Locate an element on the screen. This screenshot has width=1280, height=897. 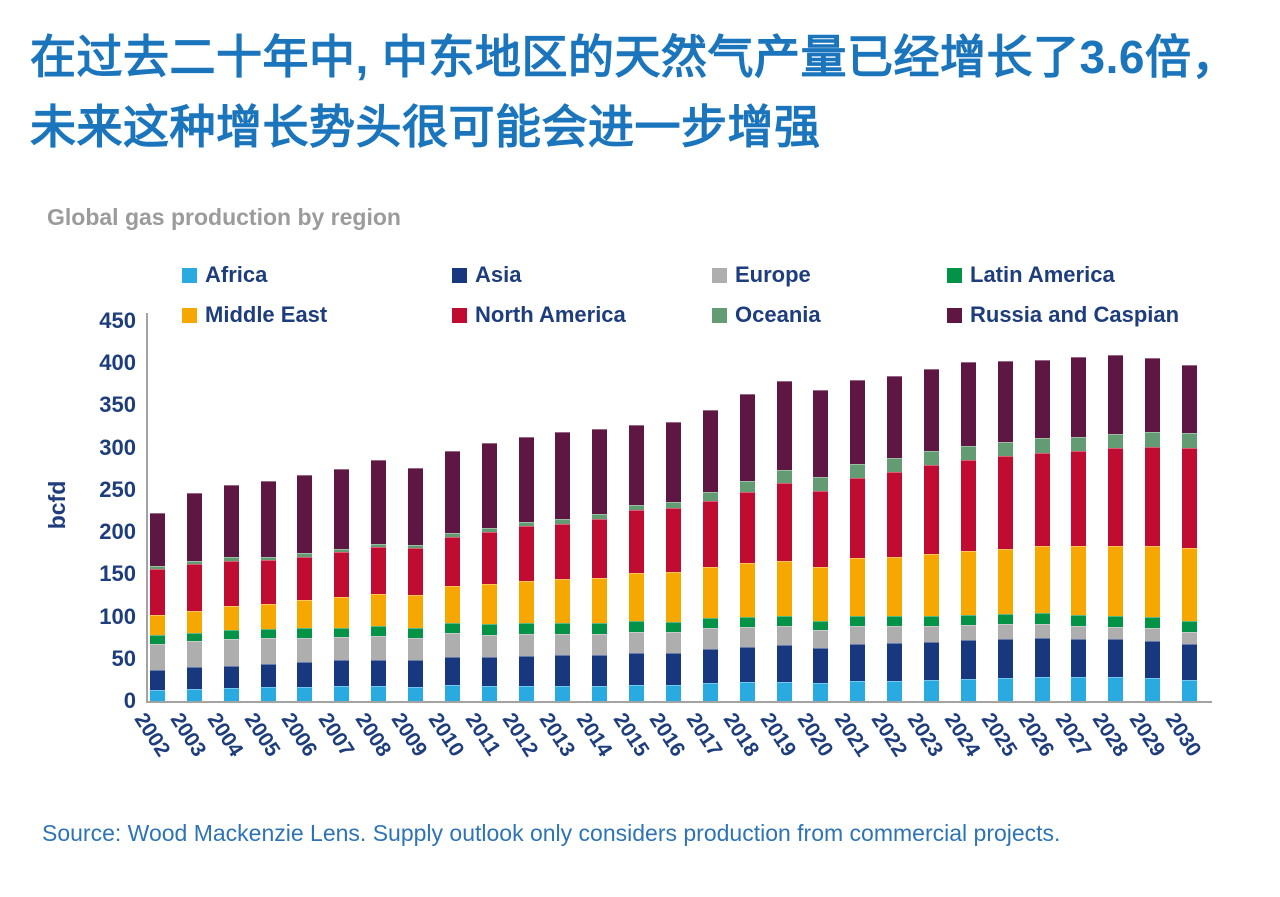
bar-2022 is located at coordinates (895, 538).